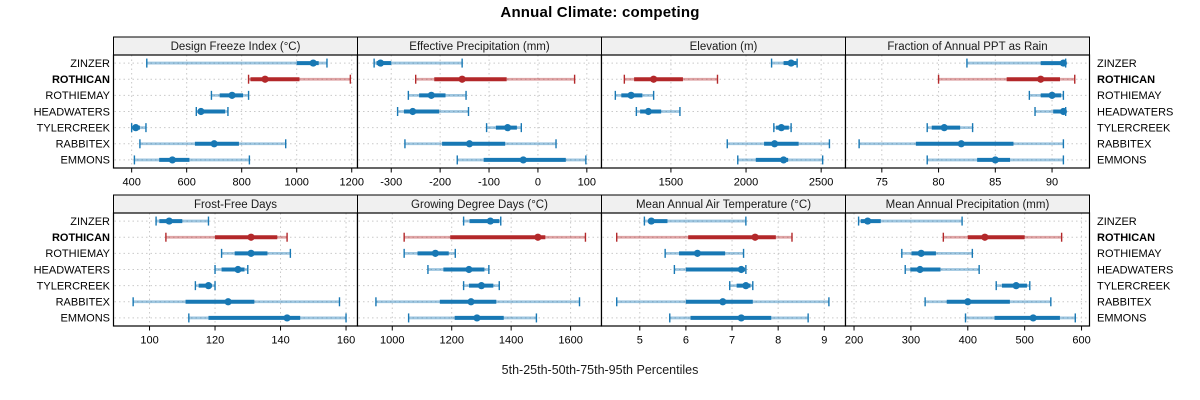 The height and width of the screenshot is (400, 1200). I want to click on panel: Fraction of Annual PPT as Rain 75 80 85 90, so click(967, 112).